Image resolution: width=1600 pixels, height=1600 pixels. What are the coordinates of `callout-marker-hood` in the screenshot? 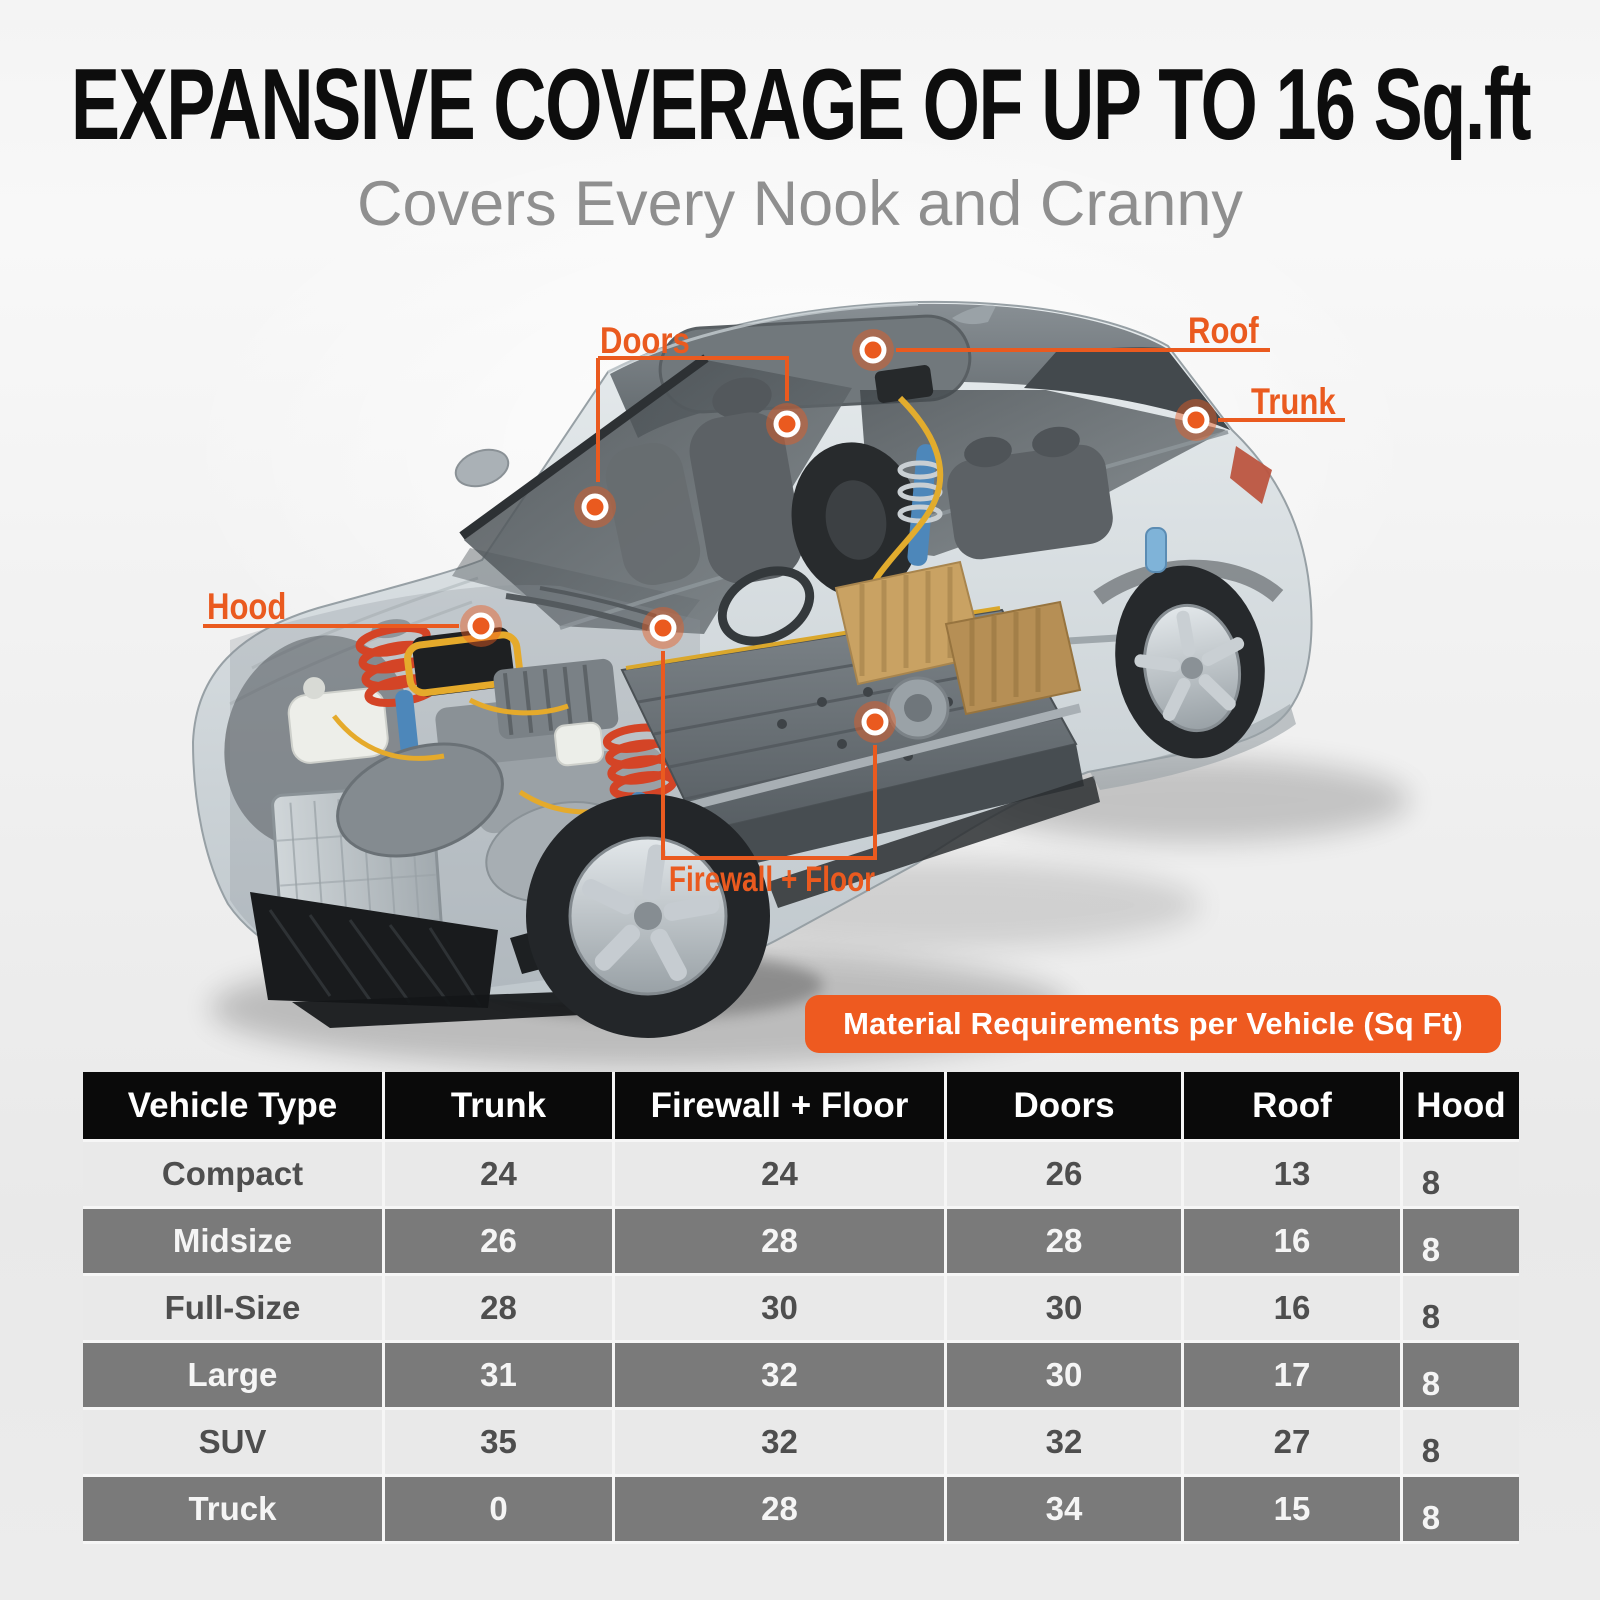 It's located at (481, 626).